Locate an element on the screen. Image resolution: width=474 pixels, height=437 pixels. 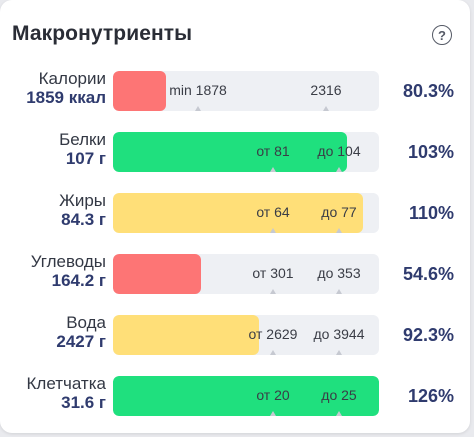
nutrient-row-water: Вода 2427 г от 2629 до 3944 92.3% is located at coordinates (235, 335).